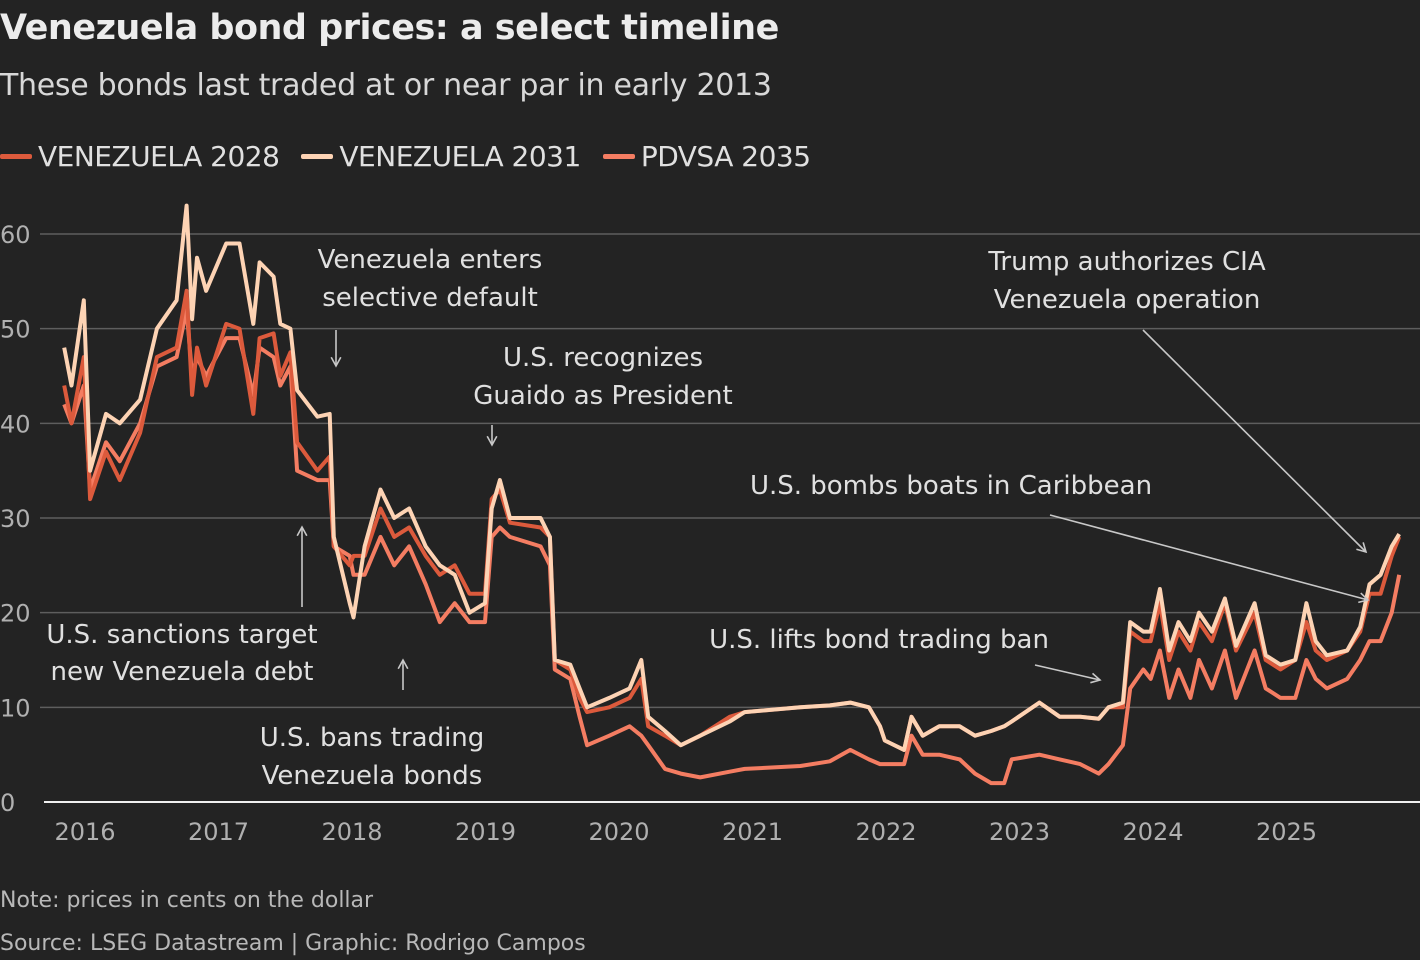 This screenshot has width=1420, height=960. What do you see at coordinates (485, 832) in the screenshot?
I see `x-tick-label: 2019` at bounding box center [485, 832].